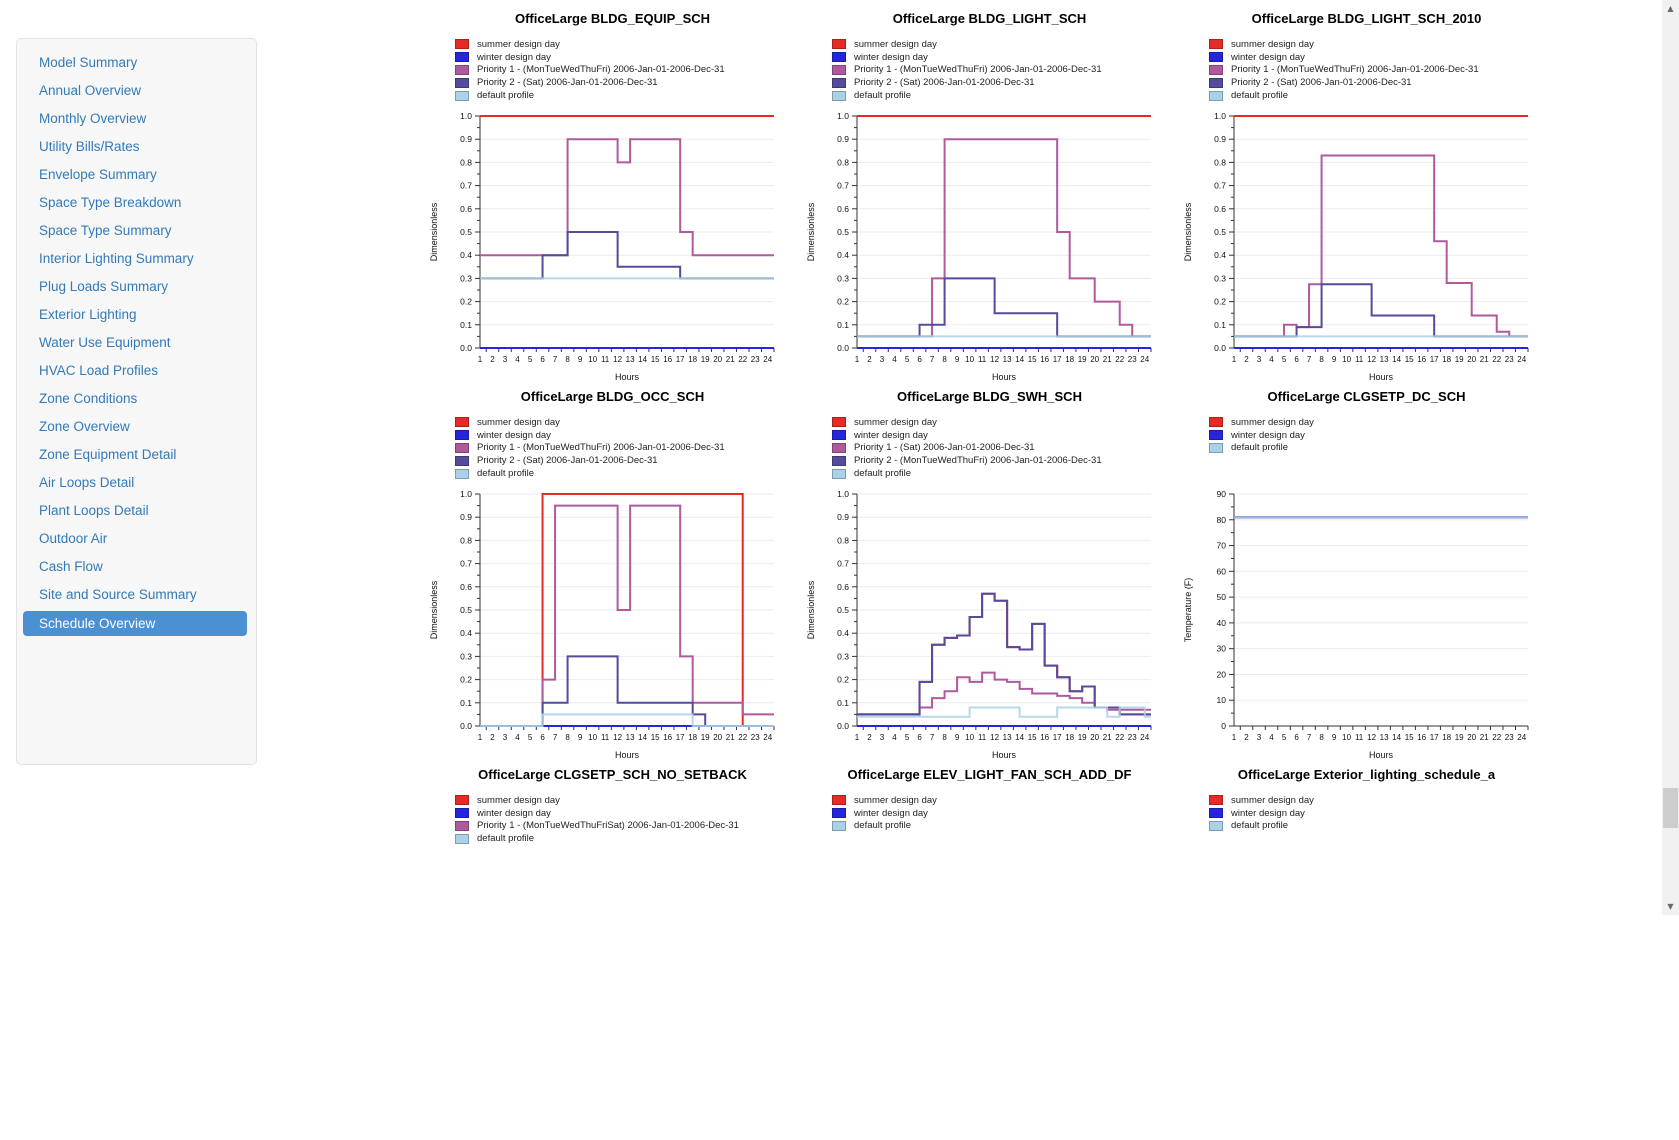  Describe the element at coordinates (108, 454) in the screenshot. I see `sidebar-item-zone-equipment-detail: Zone Equipment Detail` at that location.